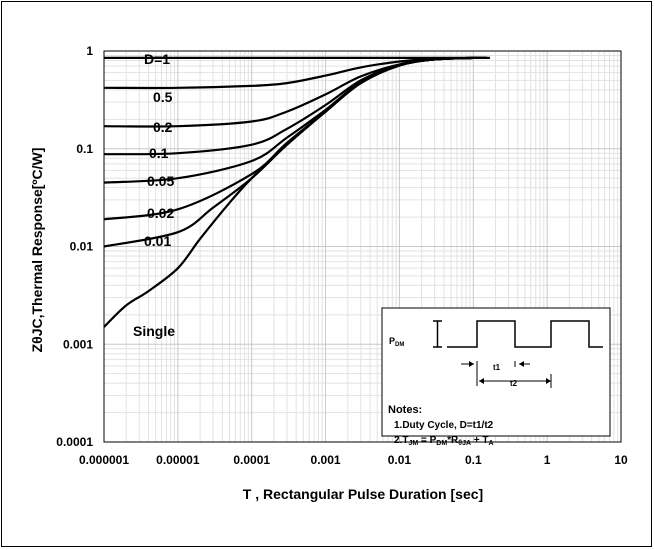  Describe the element at coordinates (160, 213) in the screenshot. I see `label-d002: 0.02` at that location.